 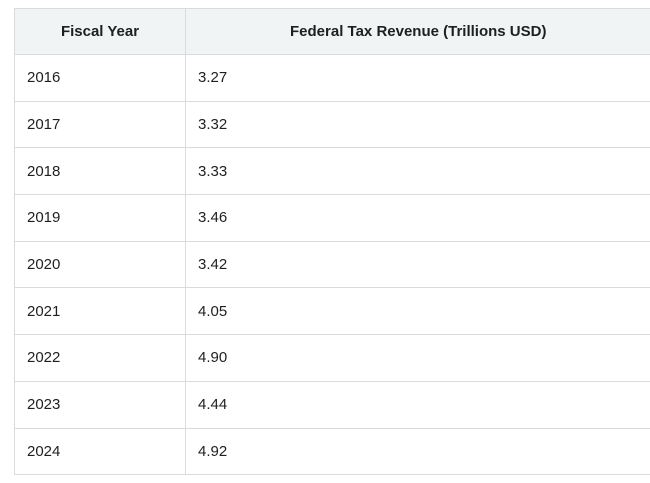 I want to click on table-row: 2020 3.42, so click(x=332, y=264).